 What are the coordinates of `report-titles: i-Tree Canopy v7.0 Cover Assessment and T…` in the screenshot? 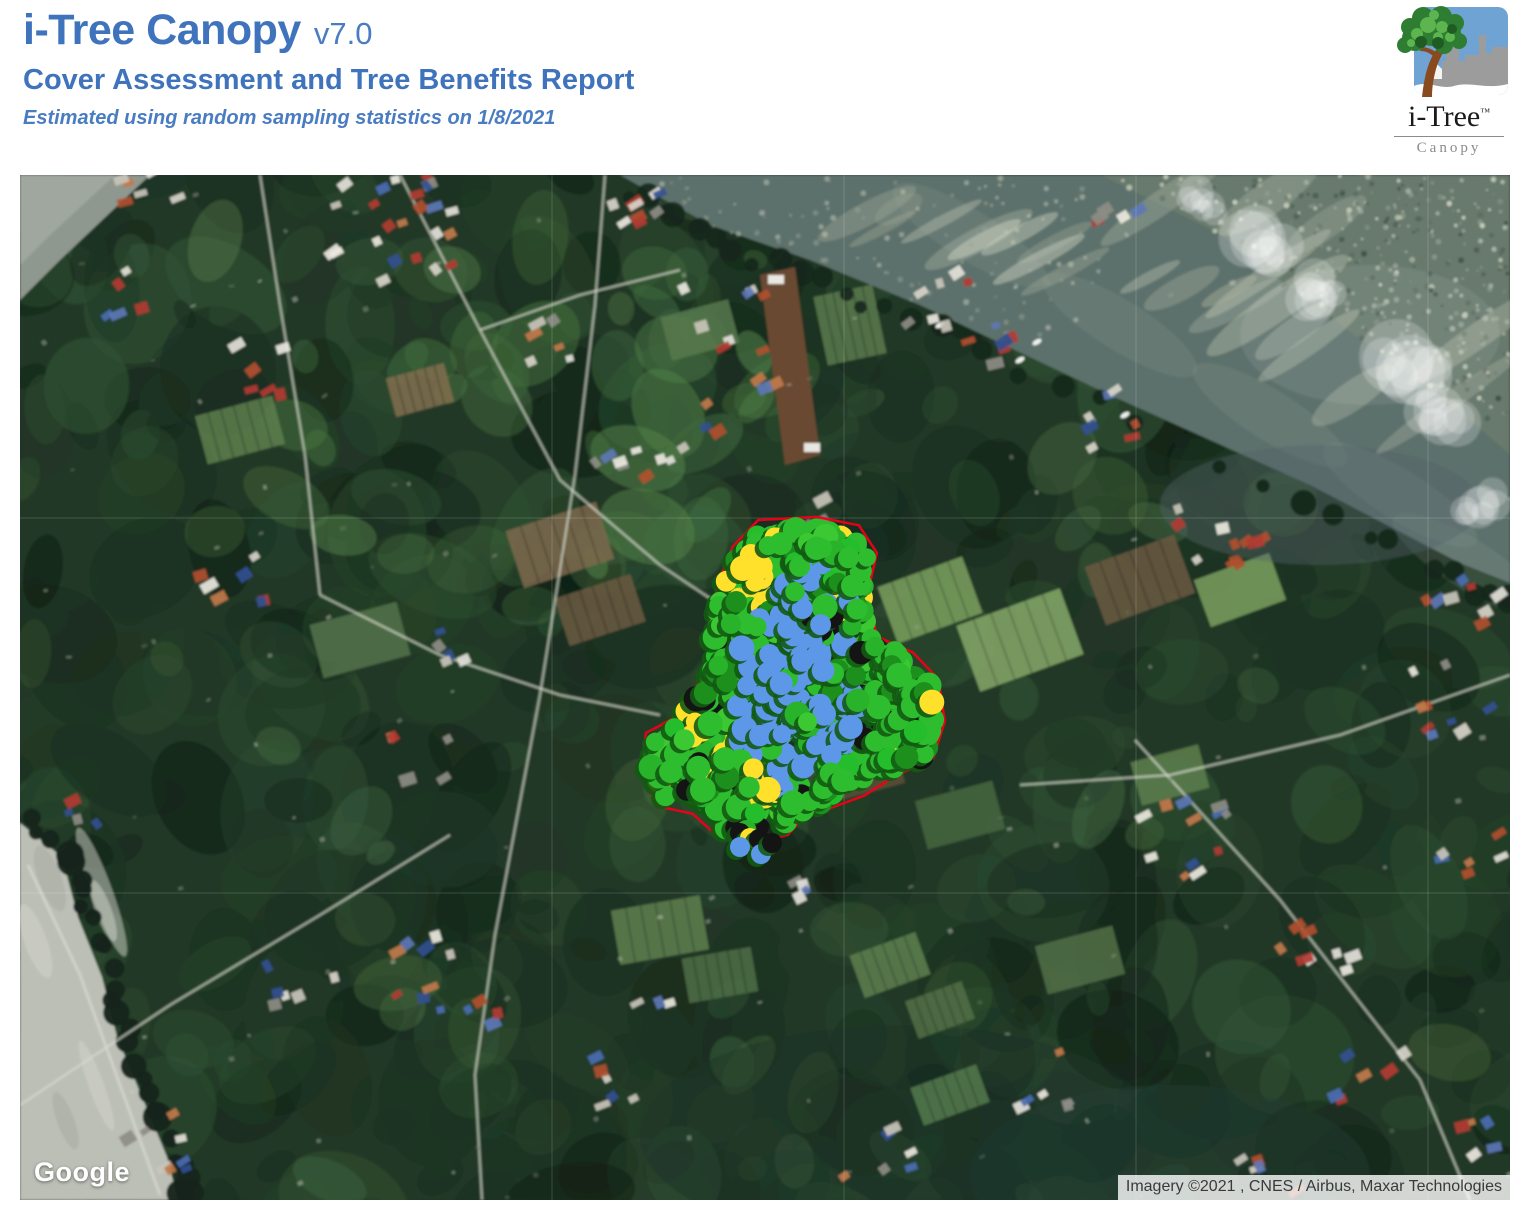 It's located at (328, 68).